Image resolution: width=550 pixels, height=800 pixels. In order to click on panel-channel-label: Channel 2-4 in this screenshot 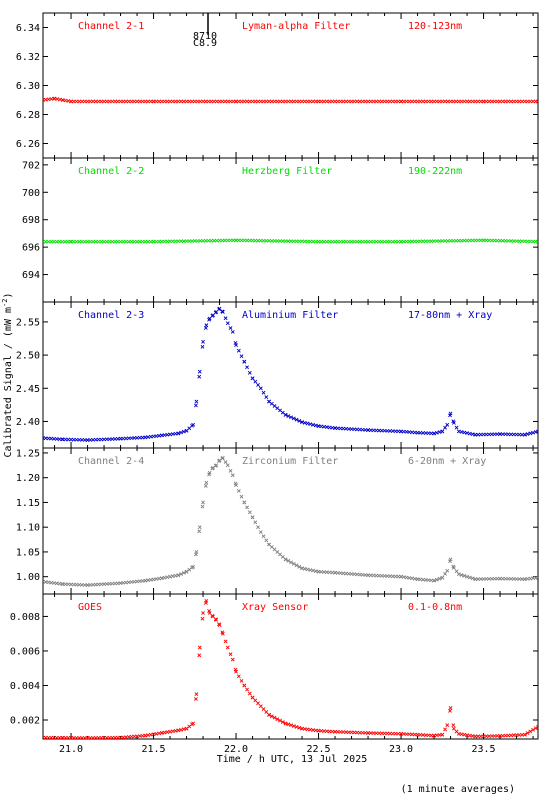, I will do `click(111, 461)`.